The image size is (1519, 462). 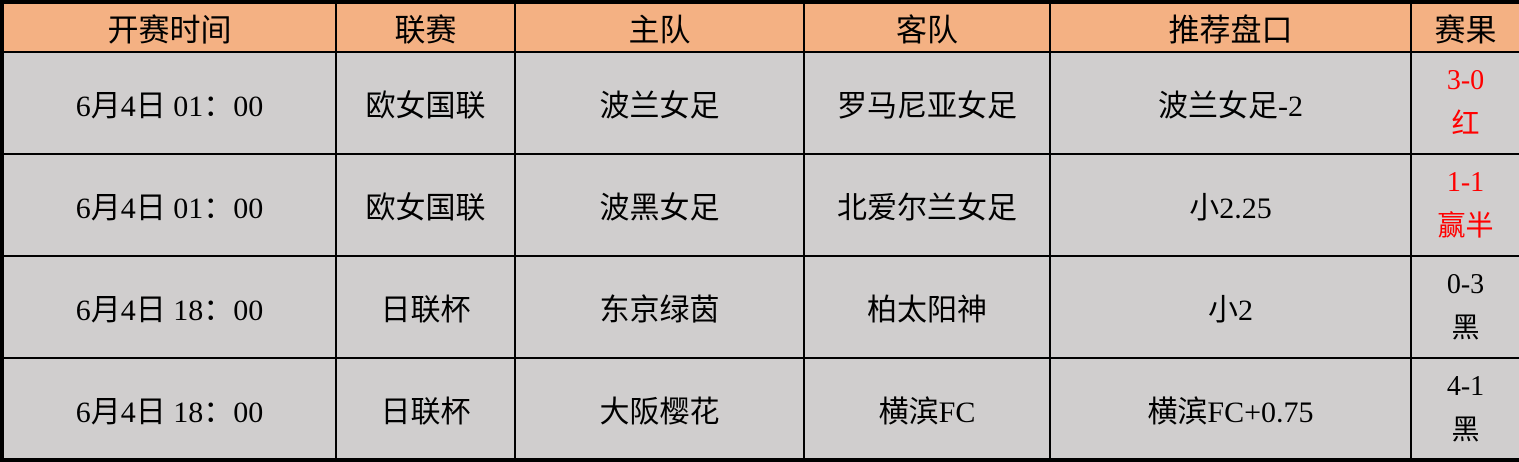 What do you see at coordinates (927, 307) in the screenshot?
I see `cell-away-team: 柏太阳神` at bounding box center [927, 307].